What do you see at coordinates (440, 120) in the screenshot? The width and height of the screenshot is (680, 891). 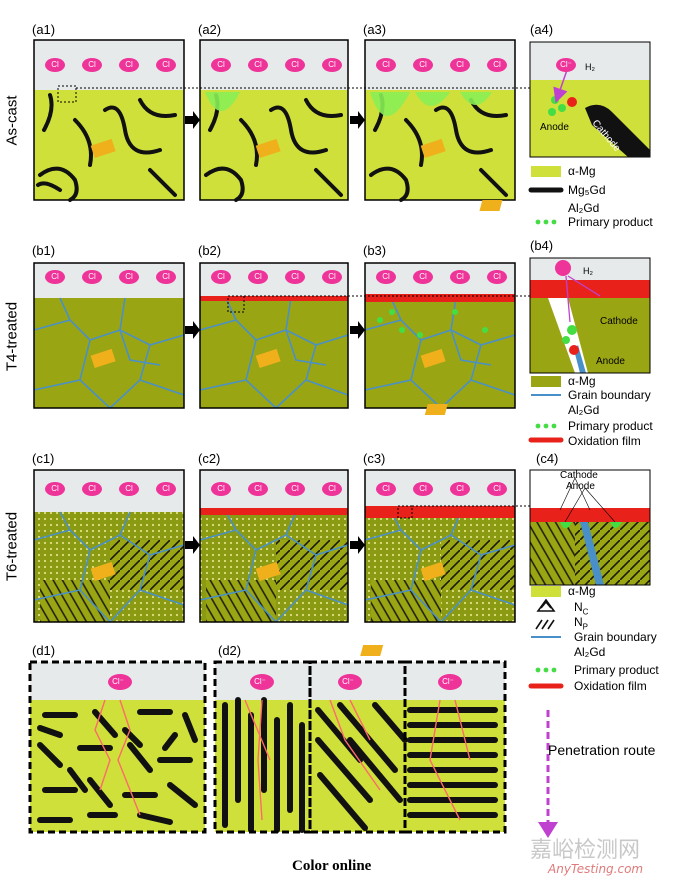 I see `panel-a3` at bounding box center [440, 120].